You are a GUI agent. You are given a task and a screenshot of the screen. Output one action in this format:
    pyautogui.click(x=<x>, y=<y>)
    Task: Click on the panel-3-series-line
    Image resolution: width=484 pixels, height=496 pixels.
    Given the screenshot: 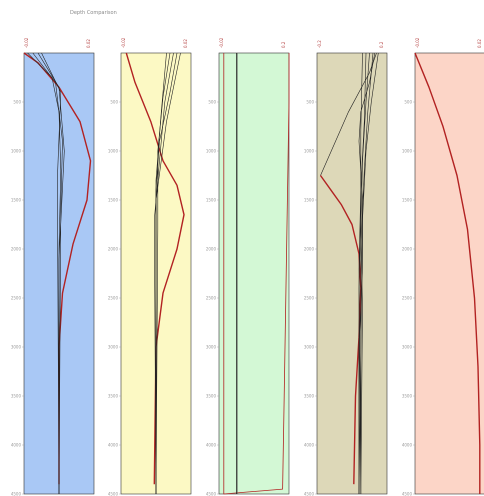 What is the action you would take?
    pyautogui.click(x=256, y=274)
    